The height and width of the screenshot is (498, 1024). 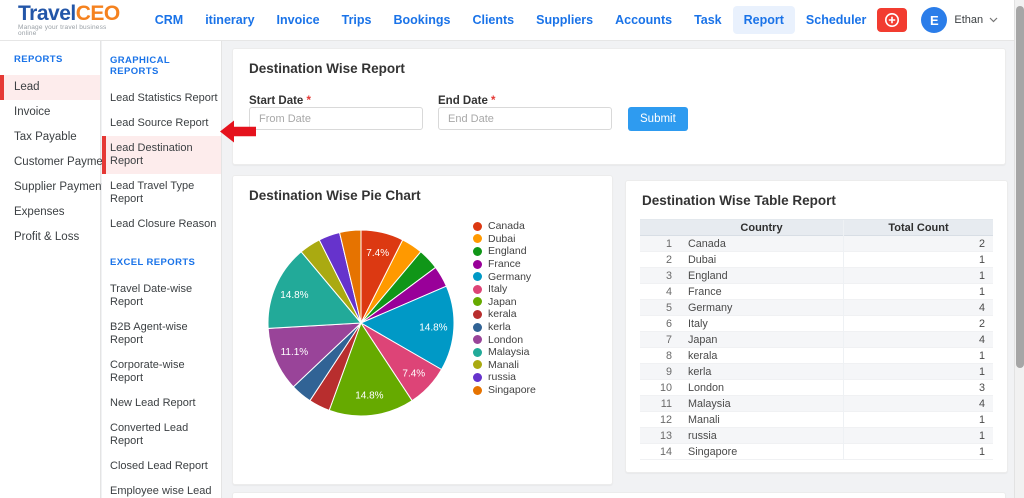 What do you see at coordinates (708, 276) in the screenshot?
I see `country-cell: England` at bounding box center [708, 276].